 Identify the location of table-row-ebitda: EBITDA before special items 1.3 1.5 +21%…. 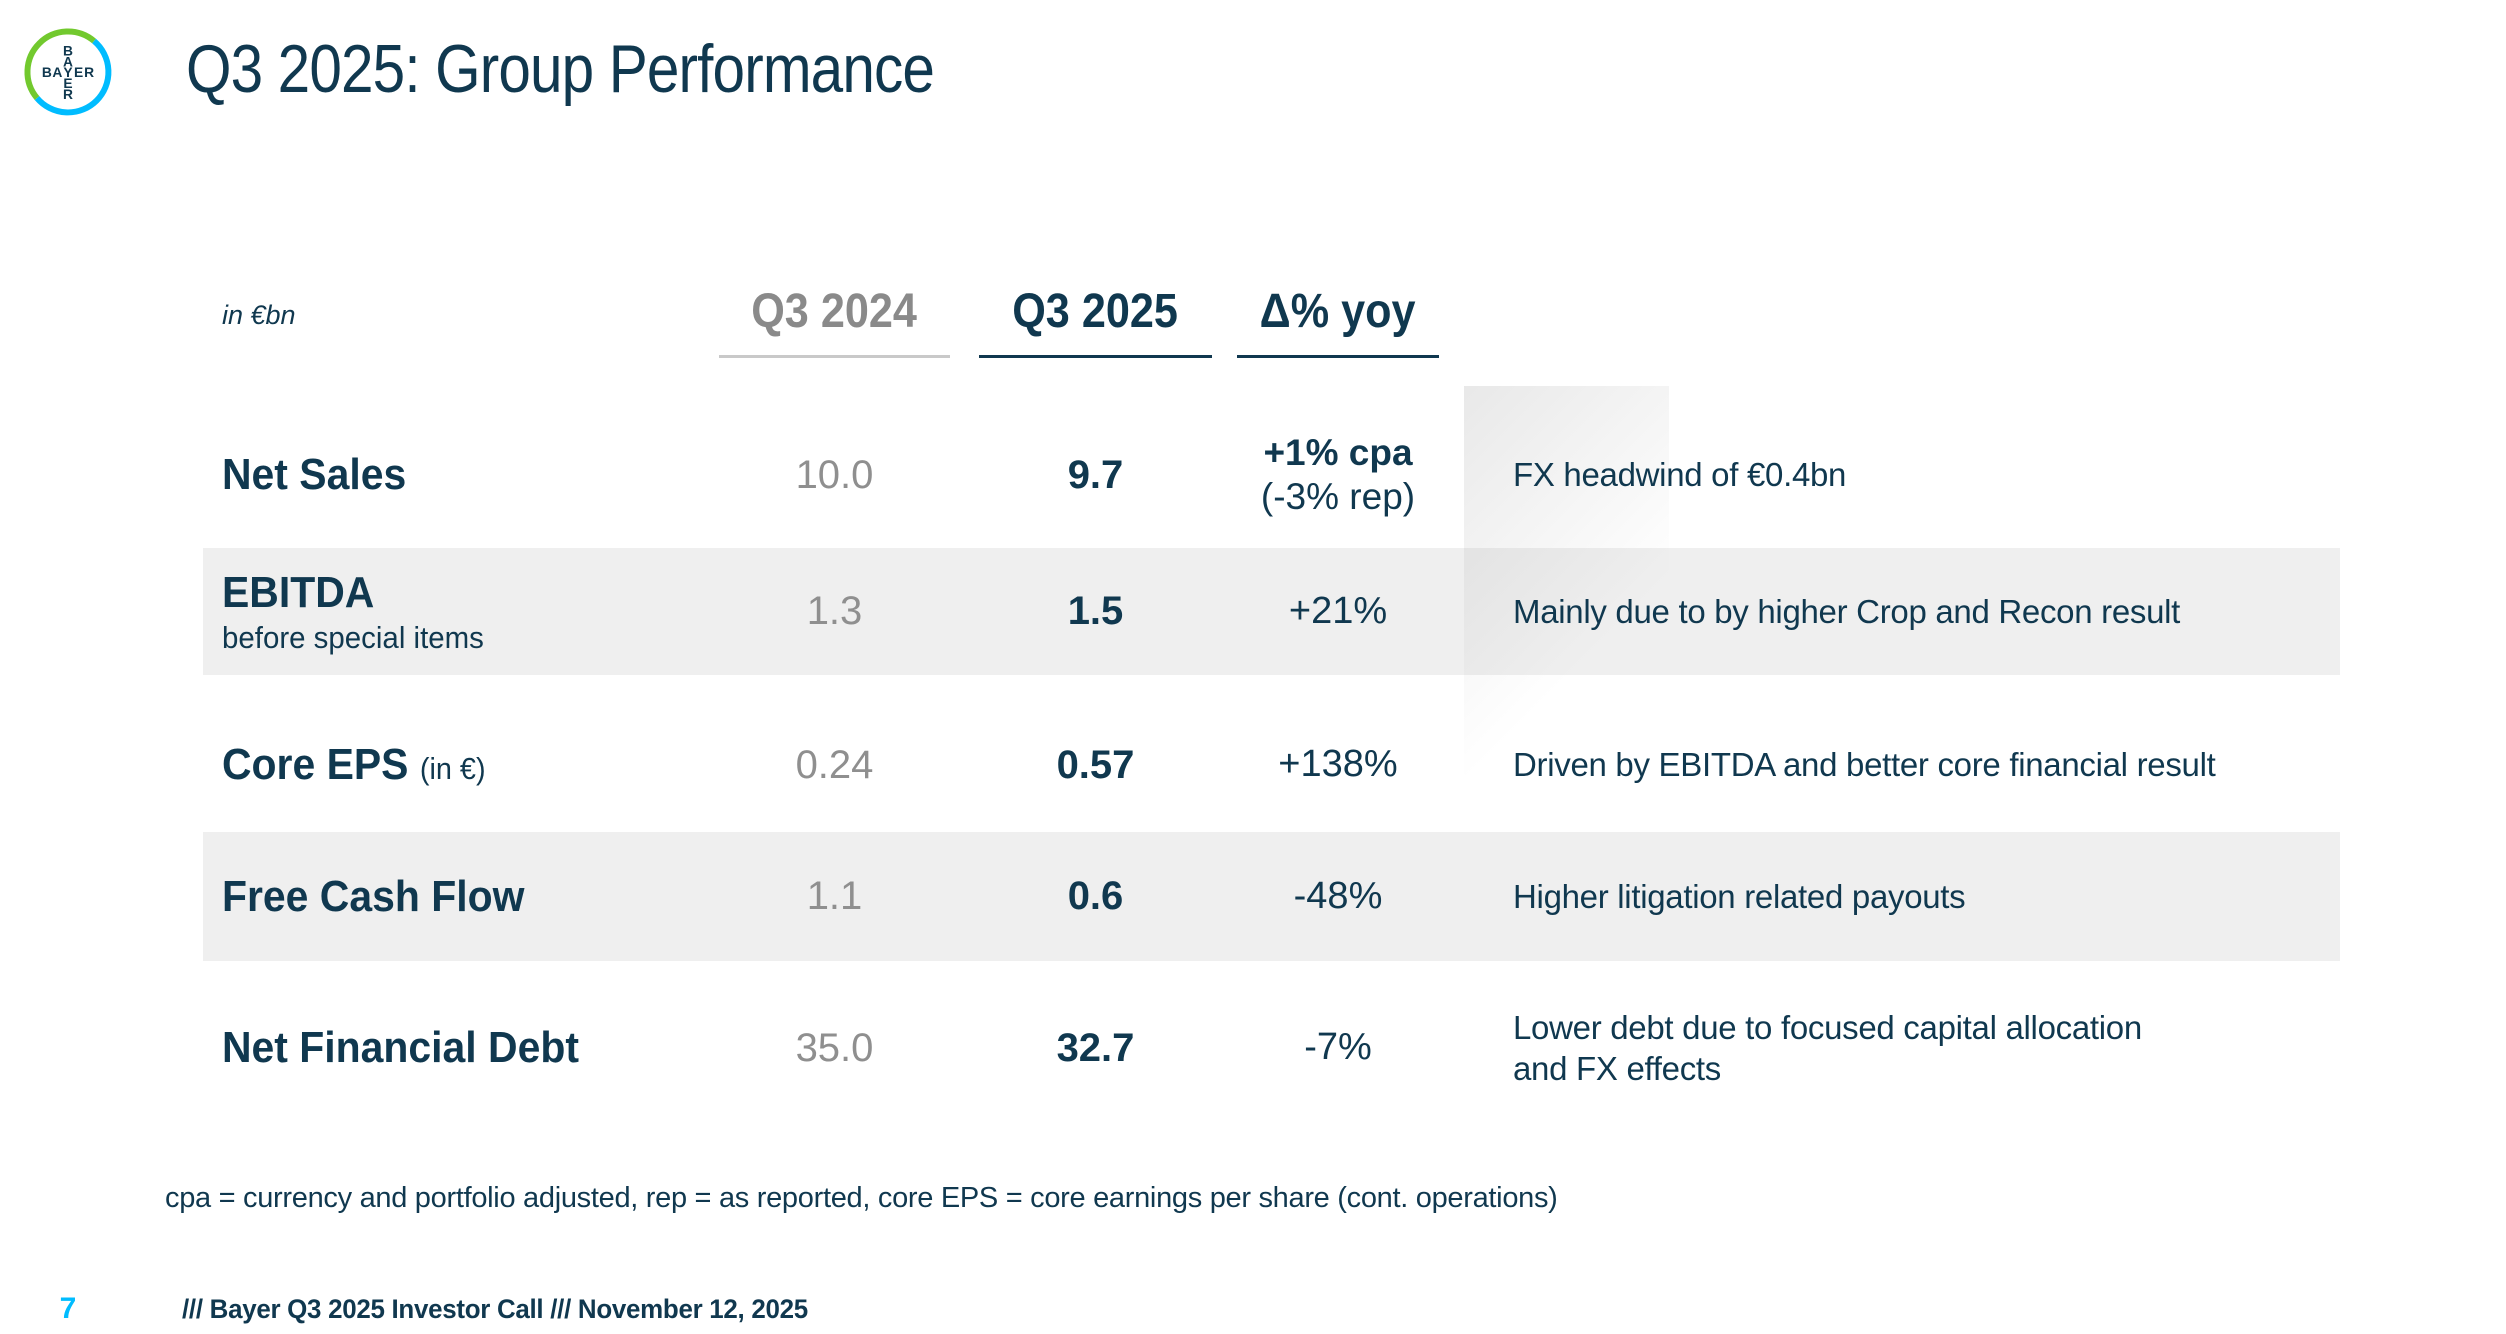
(1253, 611).